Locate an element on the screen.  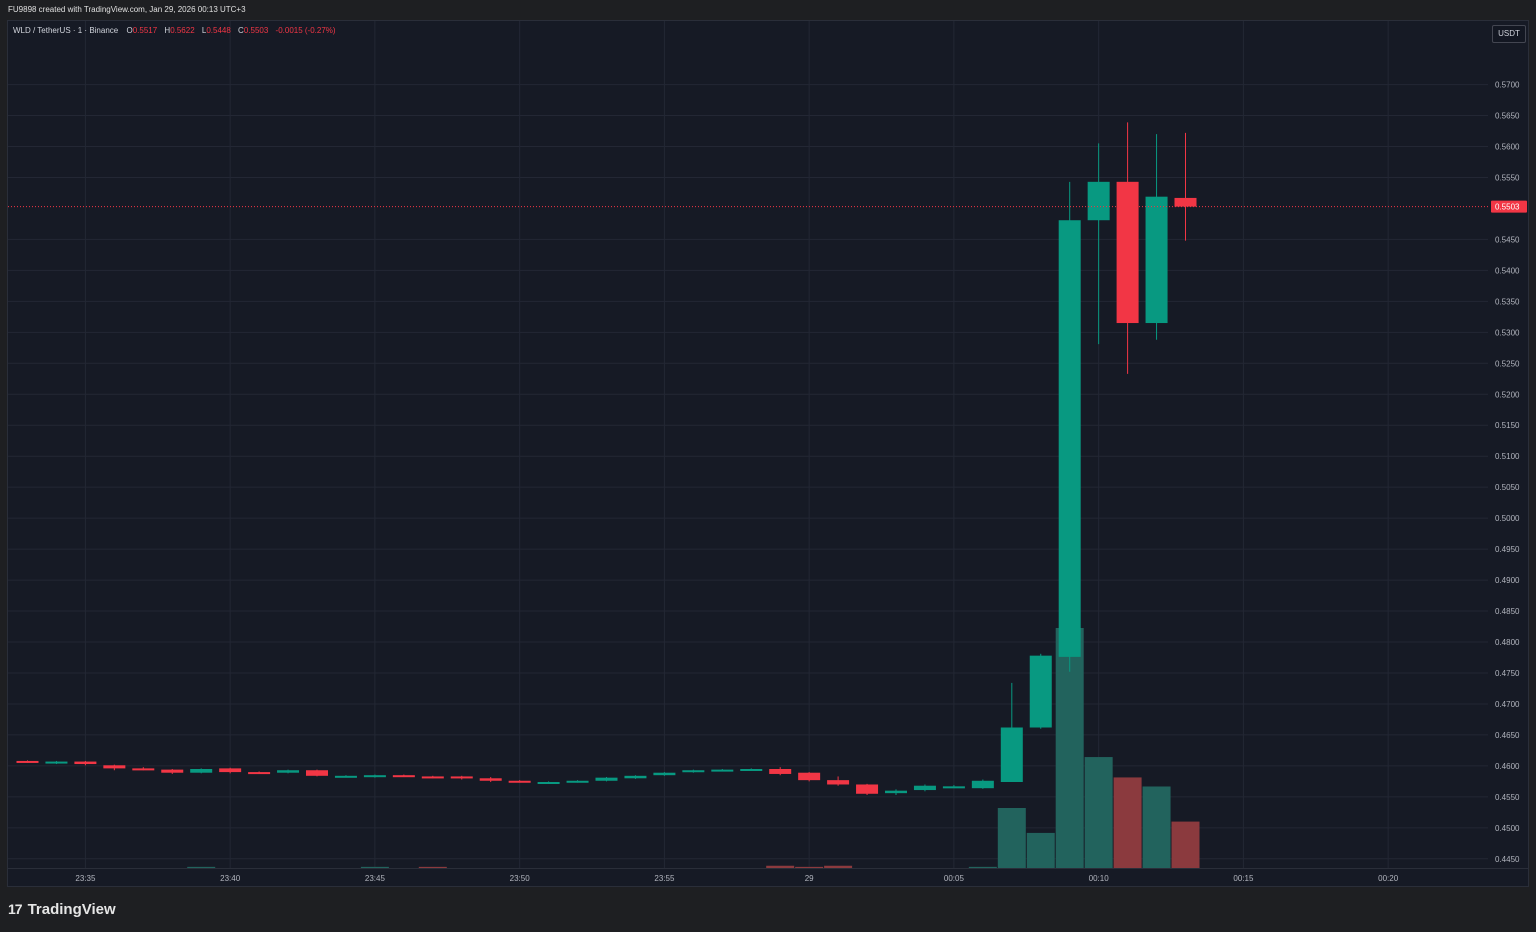
x-tick-label: 00:05 is located at coordinates (954, 878).